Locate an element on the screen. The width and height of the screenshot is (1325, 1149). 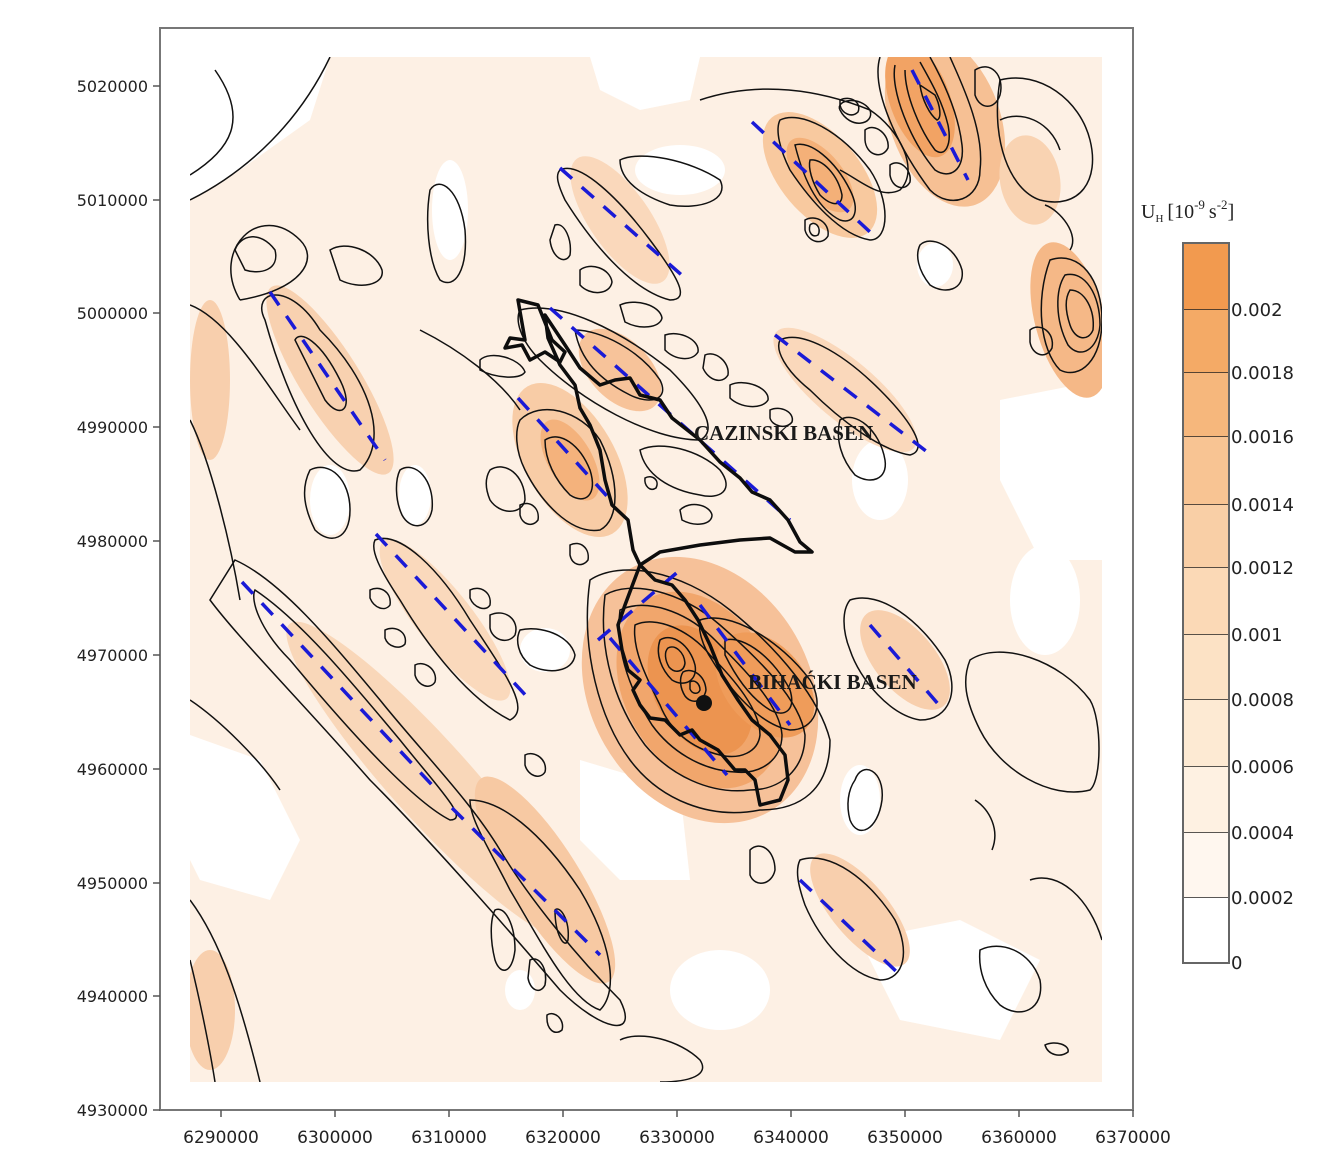
legend-level-label: 0.001 is located at coordinates (1257, 635).